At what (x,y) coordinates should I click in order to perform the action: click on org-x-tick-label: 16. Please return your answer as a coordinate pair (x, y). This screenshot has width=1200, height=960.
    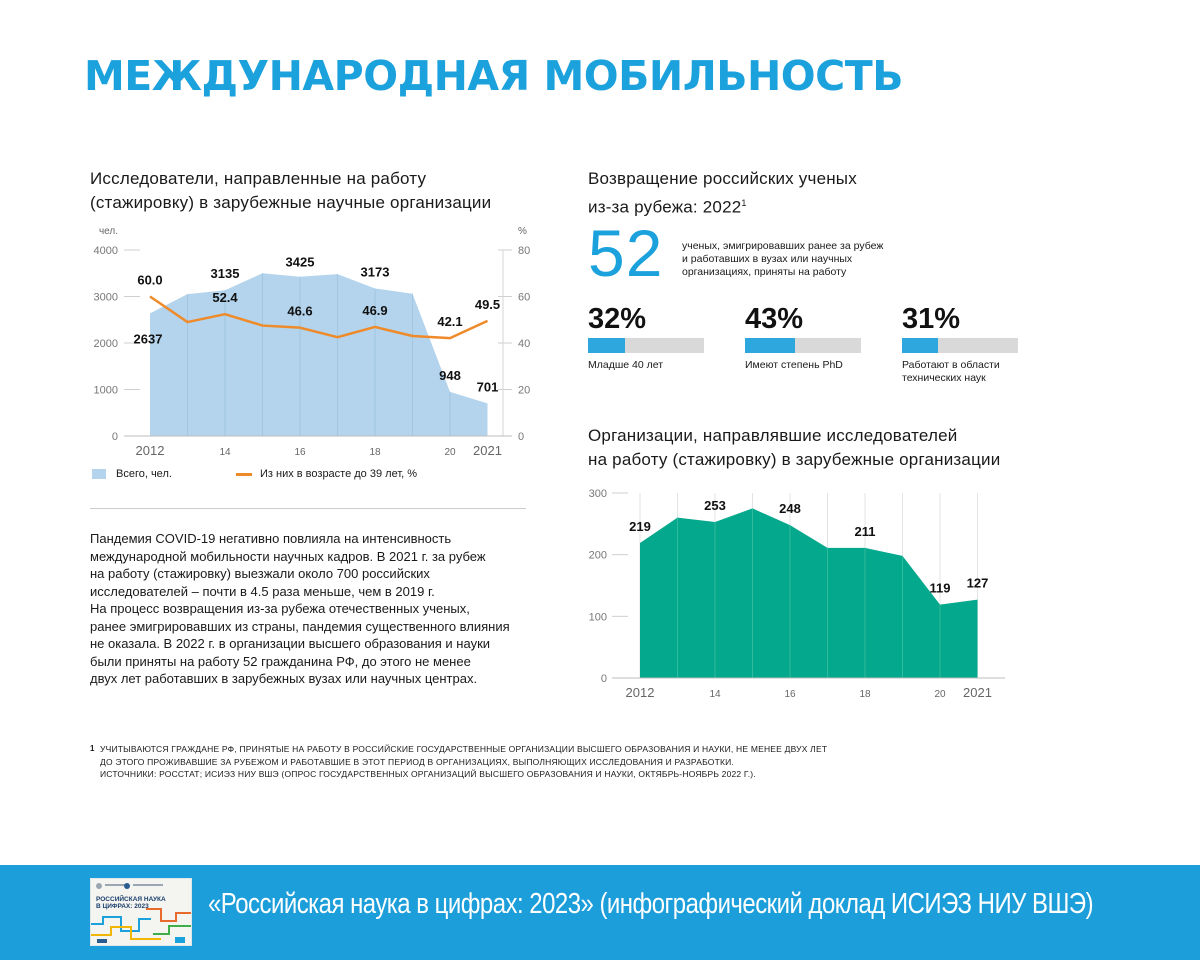
    Looking at the image, I should click on (790, 694).